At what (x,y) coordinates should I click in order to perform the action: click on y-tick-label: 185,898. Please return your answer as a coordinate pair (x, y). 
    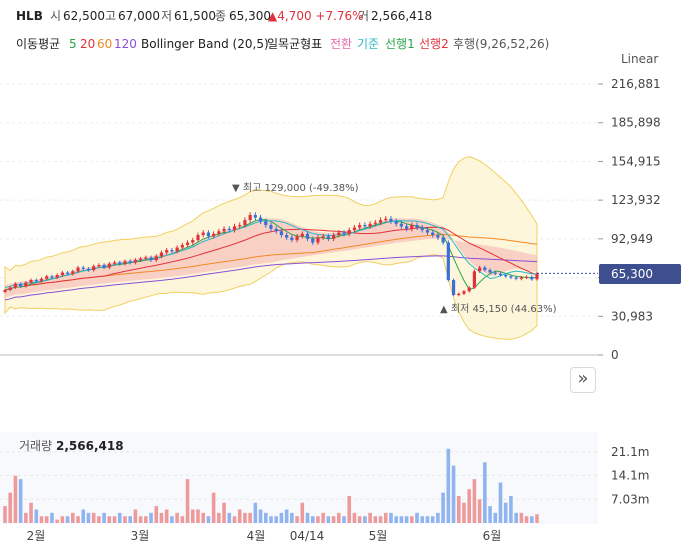
    Looking at the image, I should click on (636, 123).